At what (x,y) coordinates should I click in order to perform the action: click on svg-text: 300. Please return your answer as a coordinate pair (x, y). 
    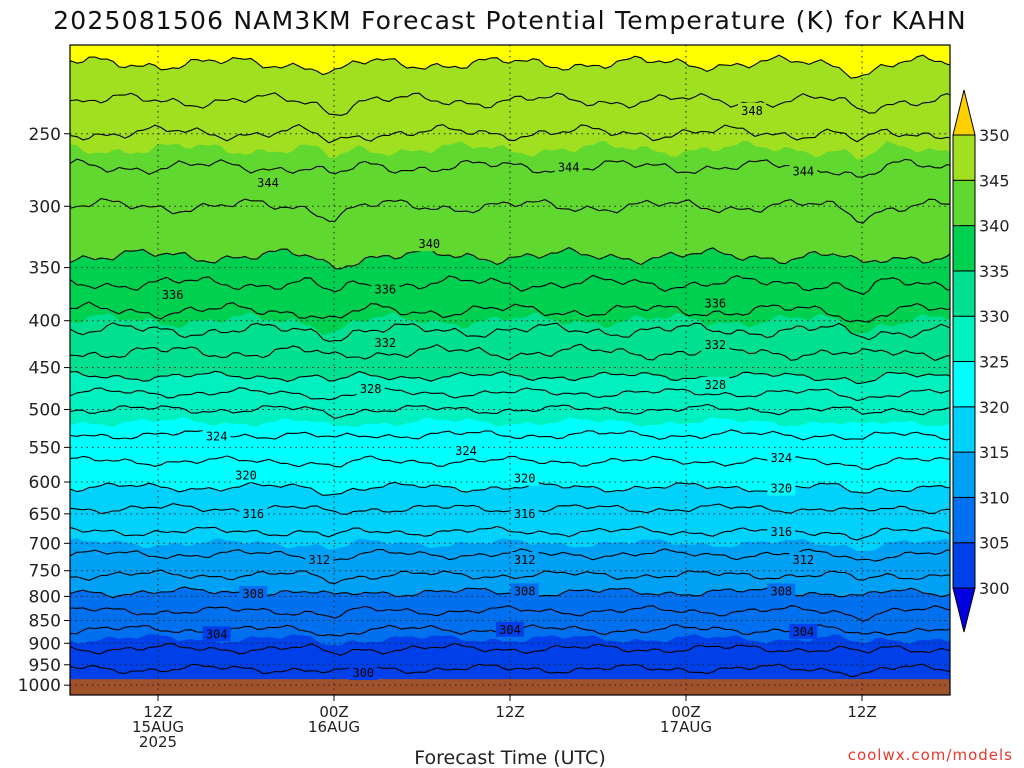
    Looking at the image, I should click on (363, 673).